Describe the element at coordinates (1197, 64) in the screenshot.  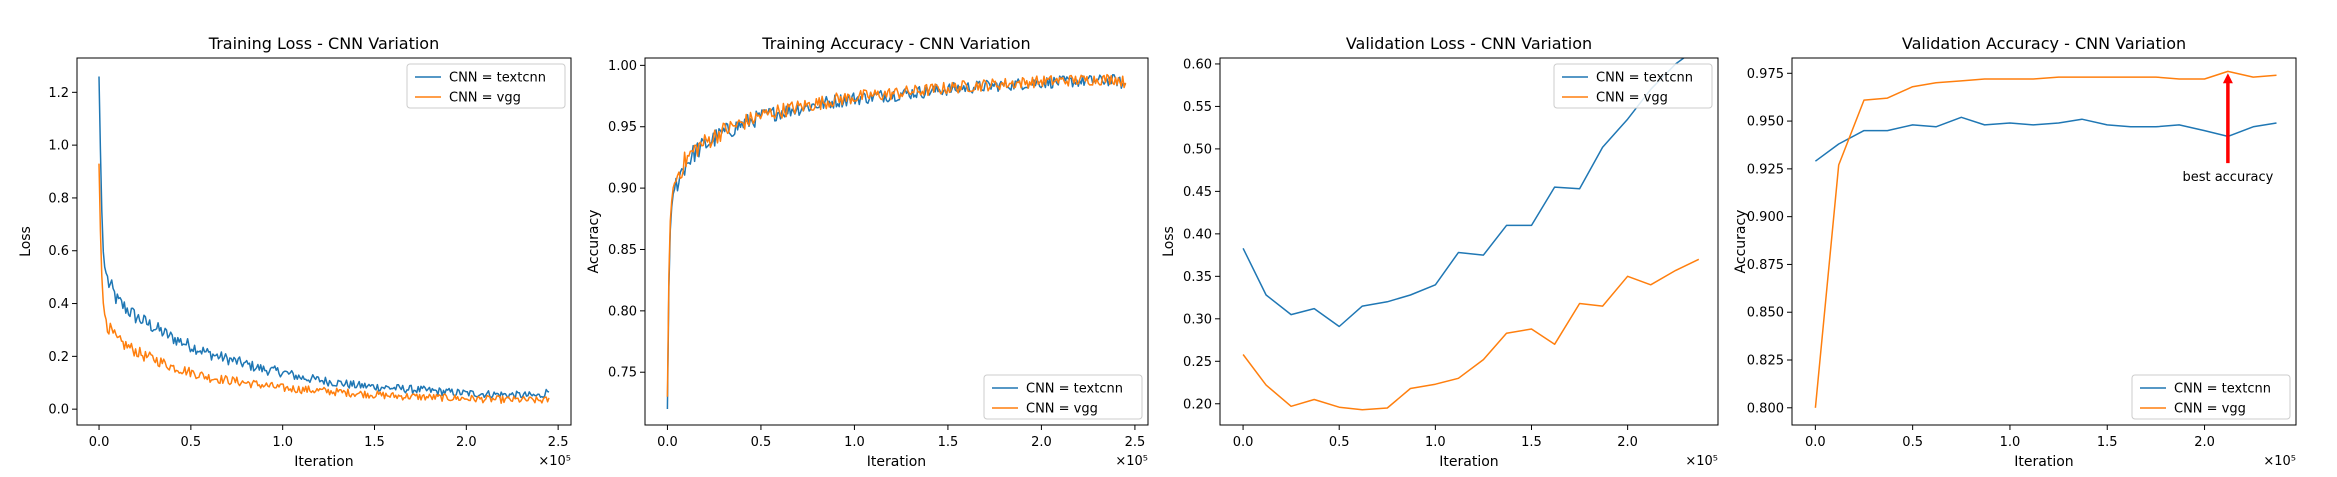
I see `y-tick-label: 0.60` at that location.